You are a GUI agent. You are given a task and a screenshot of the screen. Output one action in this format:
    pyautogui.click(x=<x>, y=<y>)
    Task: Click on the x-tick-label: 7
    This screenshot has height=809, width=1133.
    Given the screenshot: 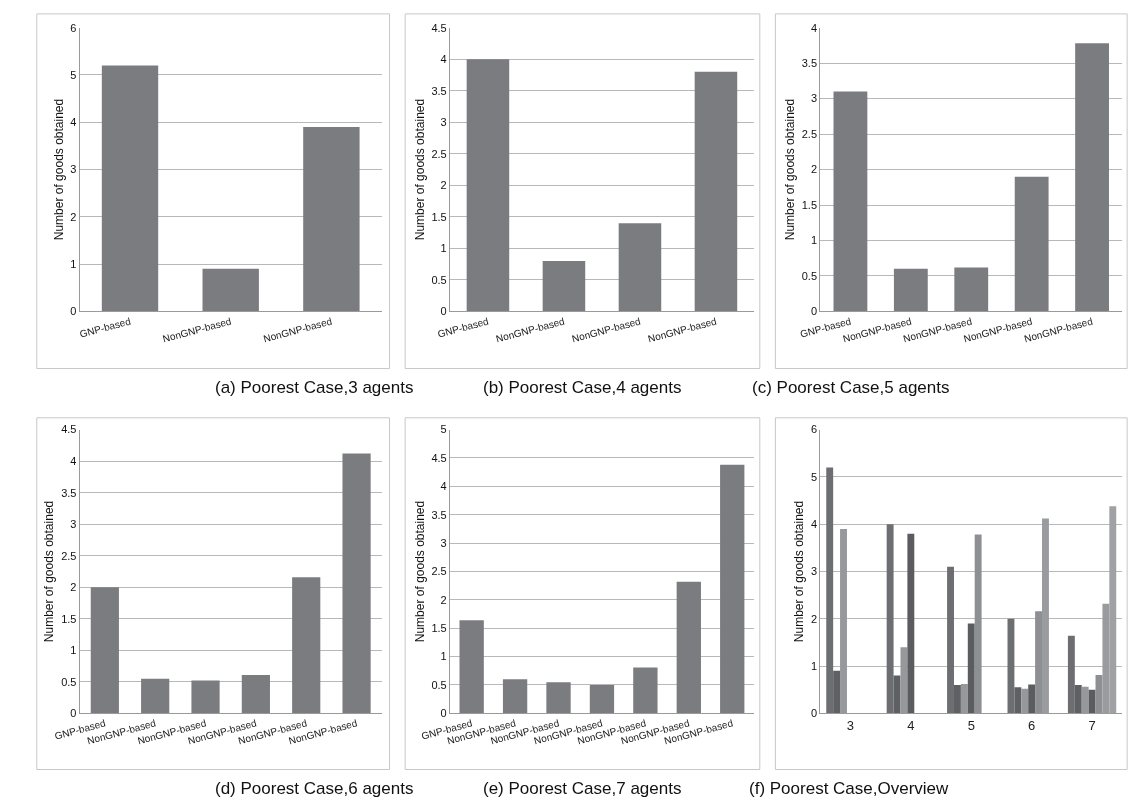 What is the action you would take?
    pyautogui.click(x=1092, y=725)
    